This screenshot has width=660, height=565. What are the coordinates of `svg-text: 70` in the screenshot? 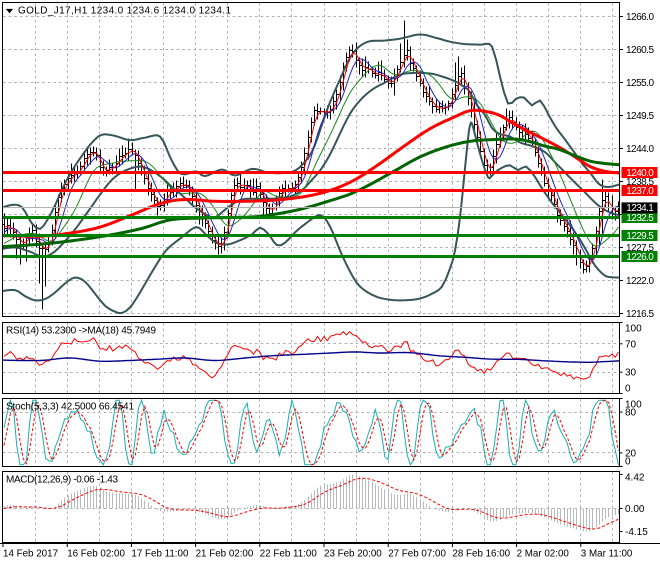 It's located at (631, 344).